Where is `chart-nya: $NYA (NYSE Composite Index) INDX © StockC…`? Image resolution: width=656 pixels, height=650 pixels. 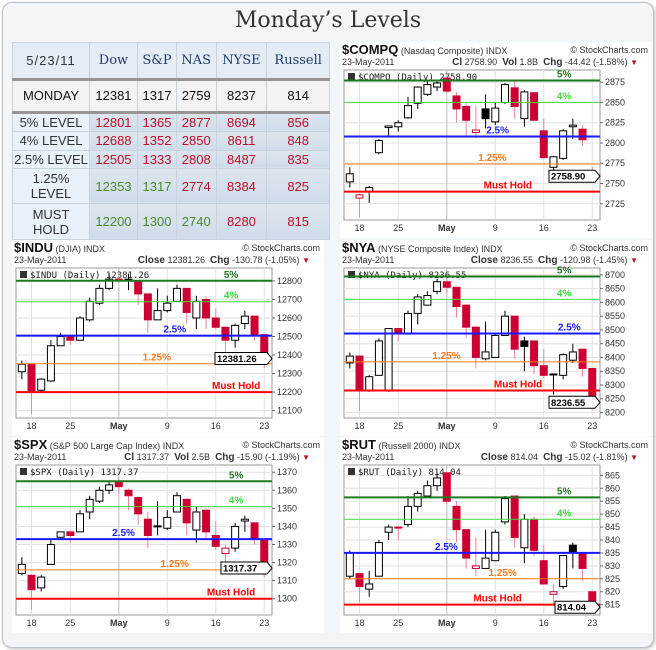 chart-nya: $NYA (NYSE Composite Index) INDX © StockC… is located at coordinates (496, 338).